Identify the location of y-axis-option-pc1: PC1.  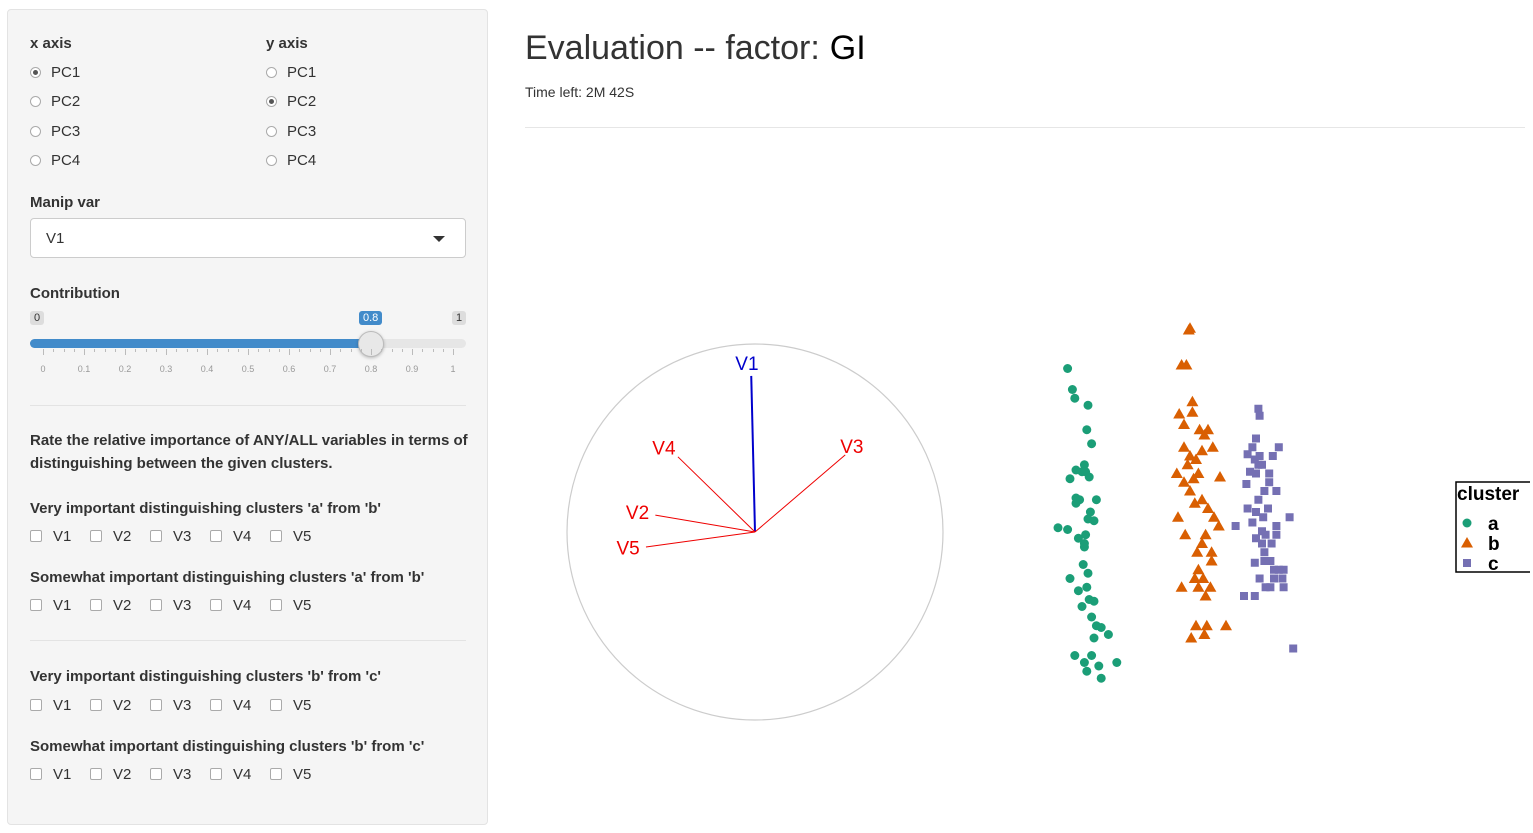
(291, 72).